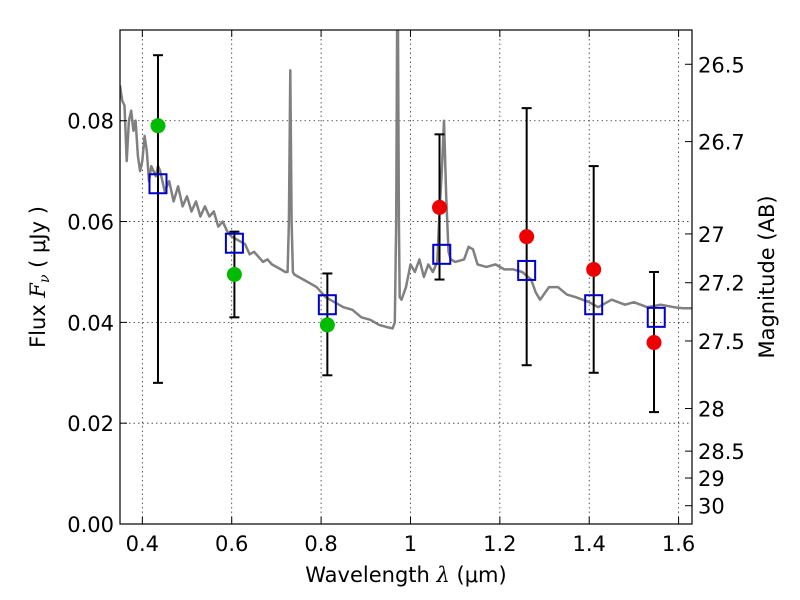 The image size is (800, 600). Describe the element at coordinates (721, 65) in the screenshot. I see `y-tick-label-right: 26.5` at that location.